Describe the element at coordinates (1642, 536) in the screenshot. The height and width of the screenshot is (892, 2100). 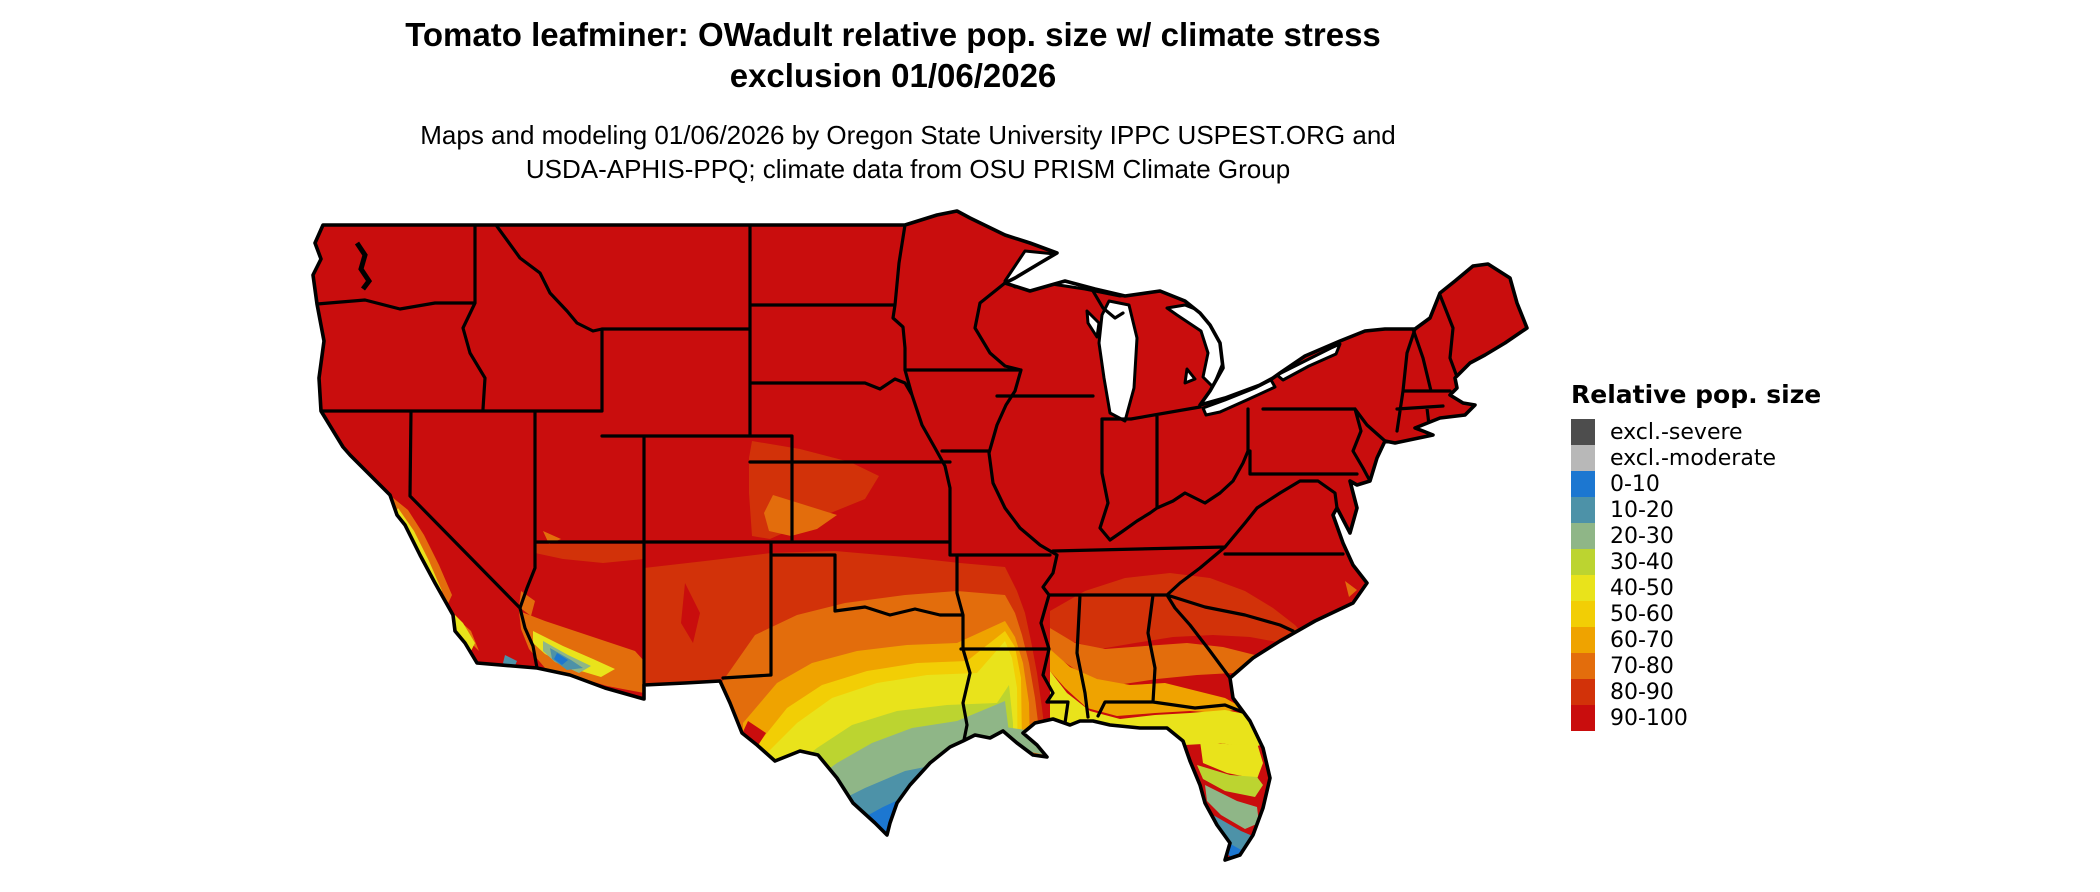
I see `legend-label: 20-30` at that location.